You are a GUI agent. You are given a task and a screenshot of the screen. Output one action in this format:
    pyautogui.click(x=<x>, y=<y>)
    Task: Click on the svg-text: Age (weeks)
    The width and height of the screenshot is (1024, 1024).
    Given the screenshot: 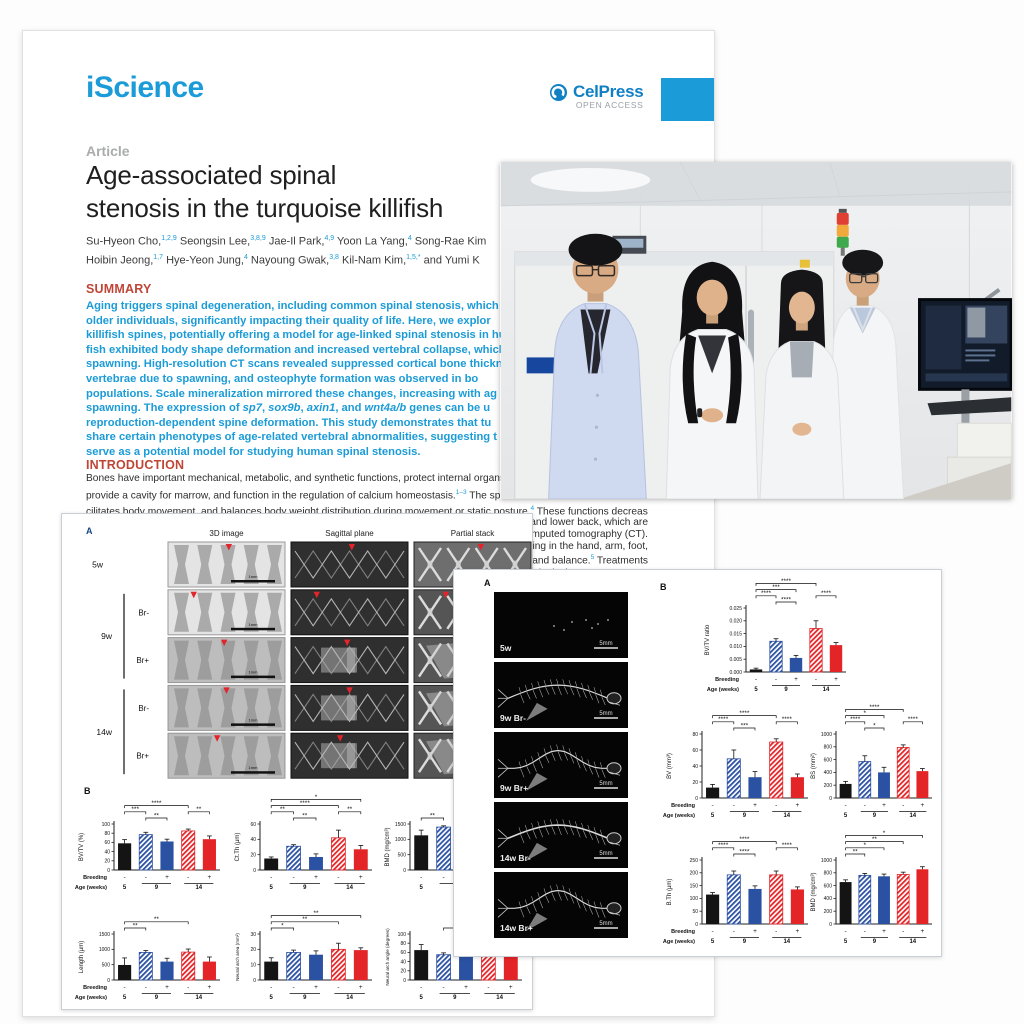 What is the action you would take?
    pyautogui.click(x=723, y=690)
    